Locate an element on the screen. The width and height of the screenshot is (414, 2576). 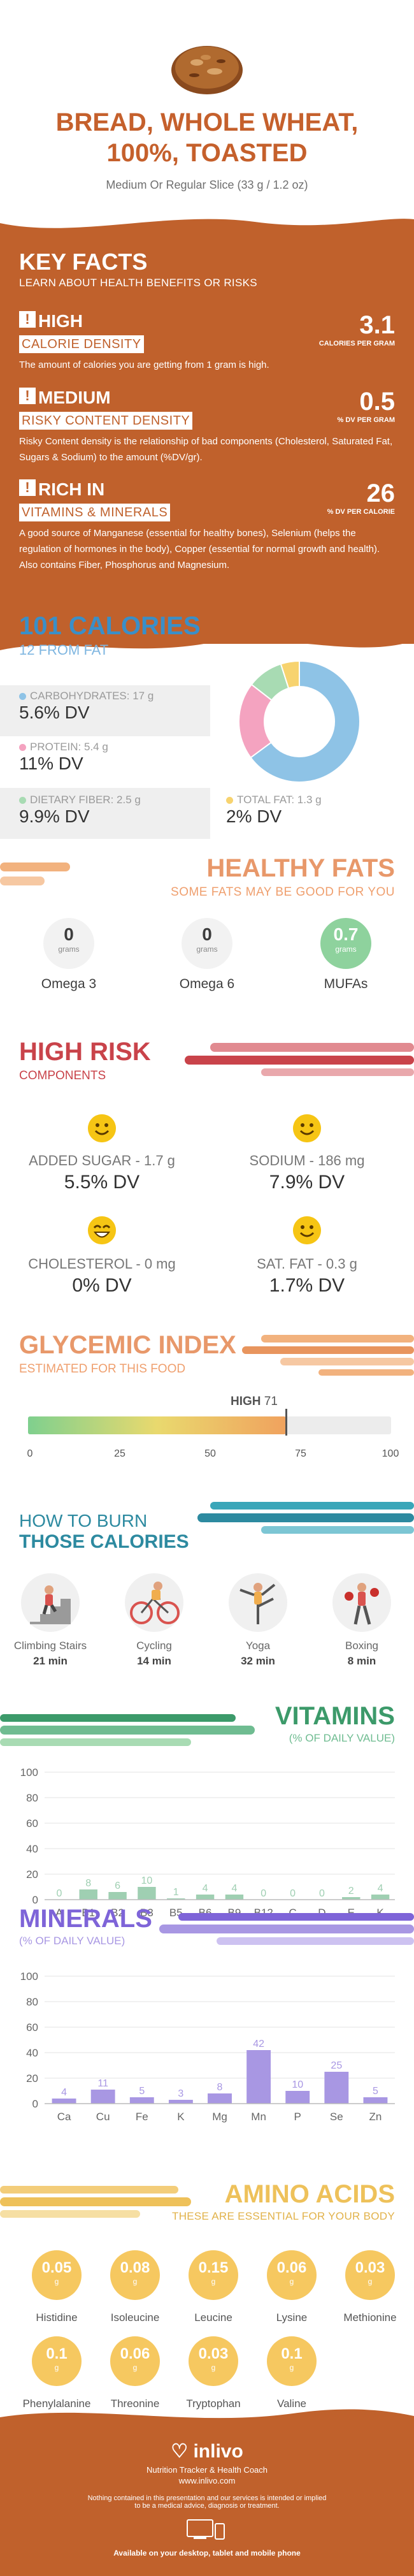
amino-circle: 0.15 g is located at coordinates (213, 2275).